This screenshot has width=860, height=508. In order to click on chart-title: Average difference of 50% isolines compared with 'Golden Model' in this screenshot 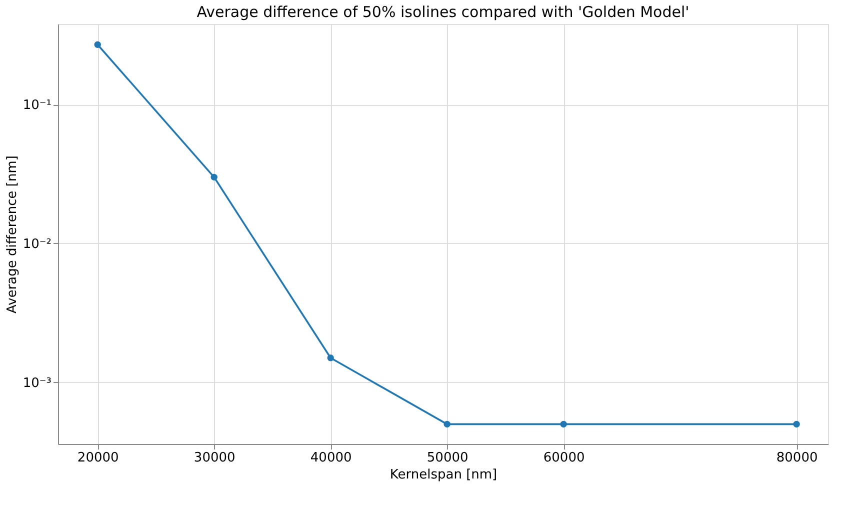, I will do `click(443, 12)`.